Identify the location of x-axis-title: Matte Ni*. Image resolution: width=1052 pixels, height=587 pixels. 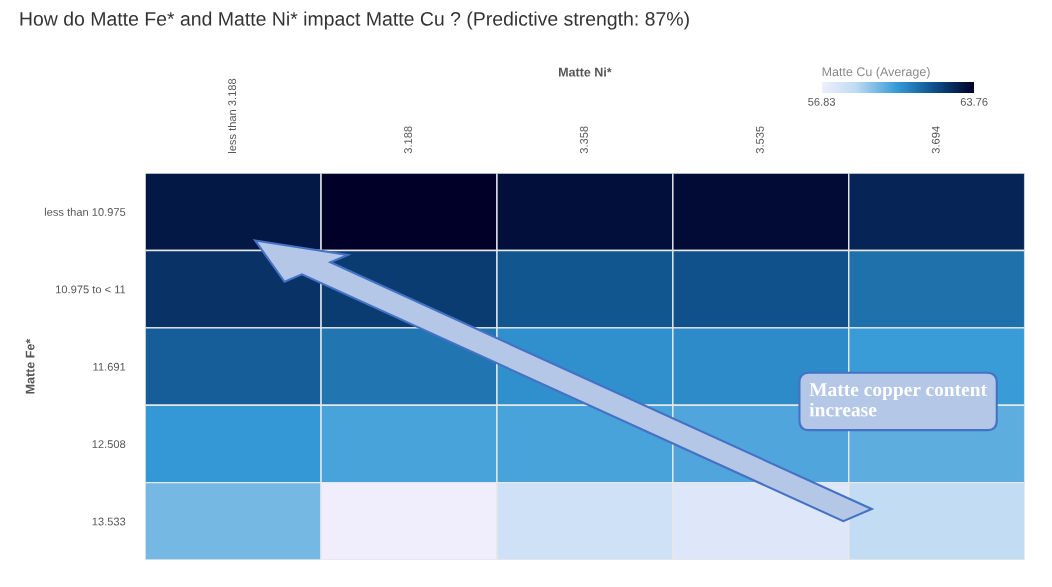
(585, 72).